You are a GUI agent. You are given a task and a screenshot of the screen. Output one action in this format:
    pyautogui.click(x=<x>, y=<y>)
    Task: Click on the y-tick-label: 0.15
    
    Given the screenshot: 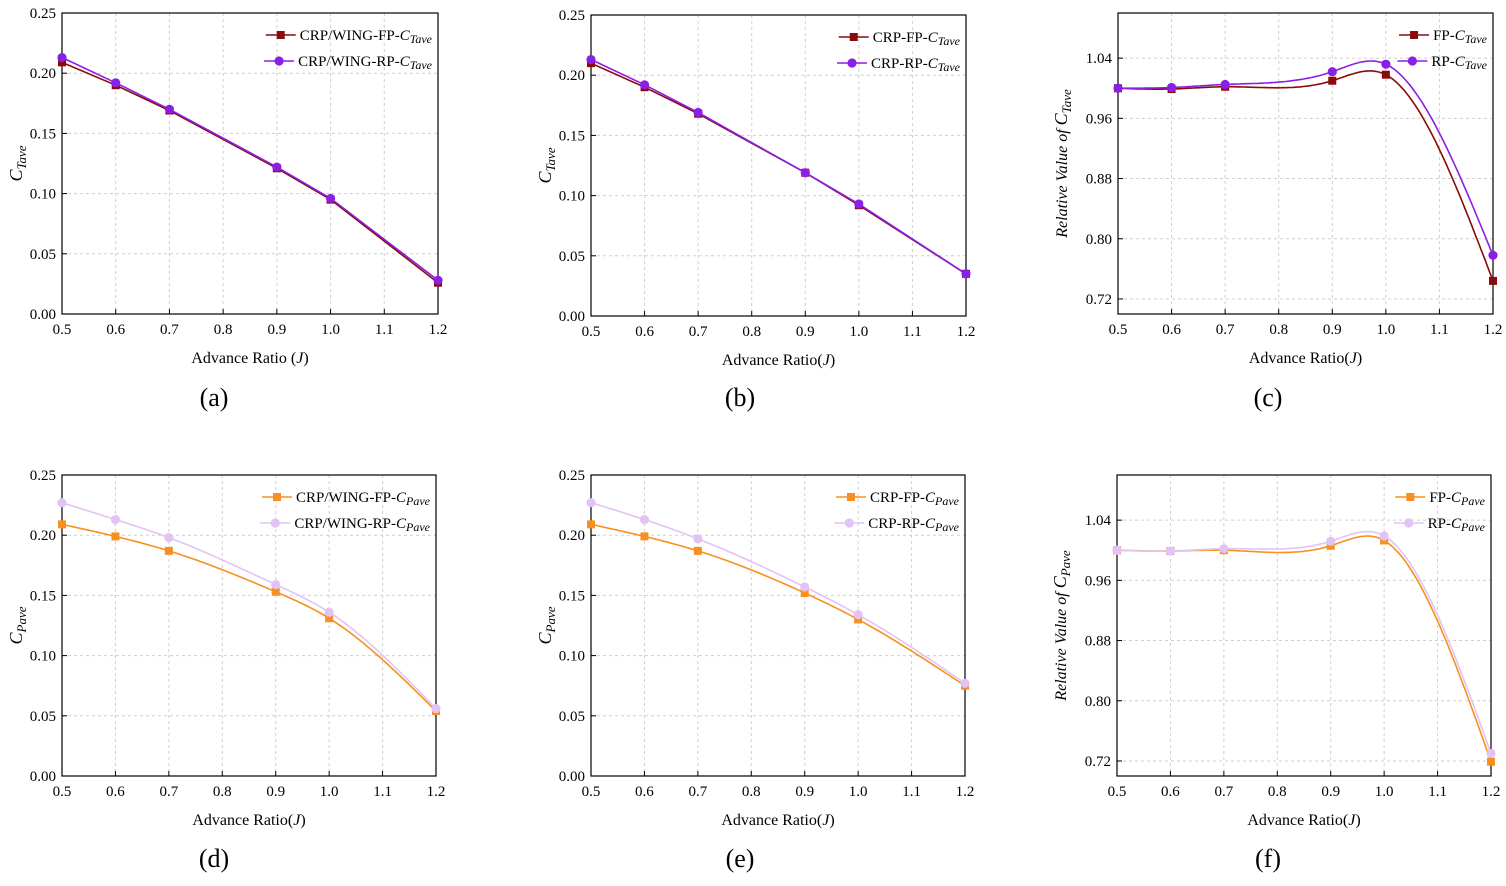 What is the action you would take?
    pyautogui.click(x=572, y=136)
    